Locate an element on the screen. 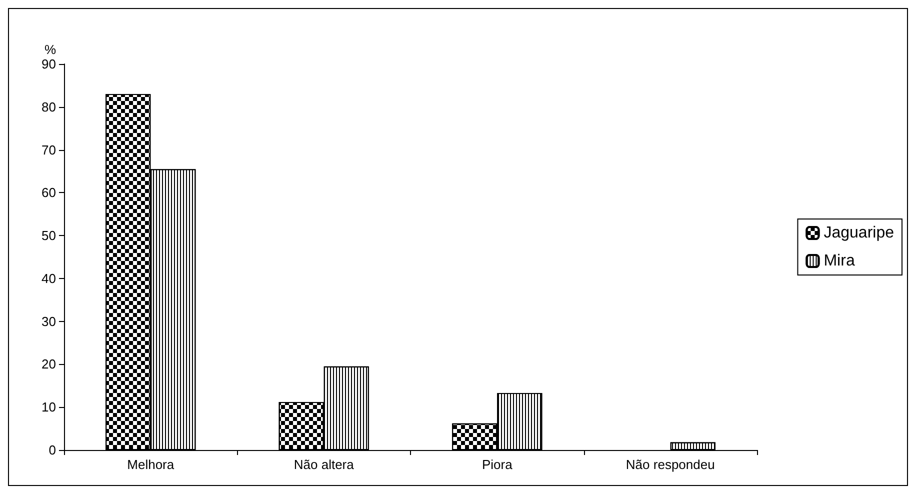  y-tick-label: 80 is located at coordinates (49, 106).